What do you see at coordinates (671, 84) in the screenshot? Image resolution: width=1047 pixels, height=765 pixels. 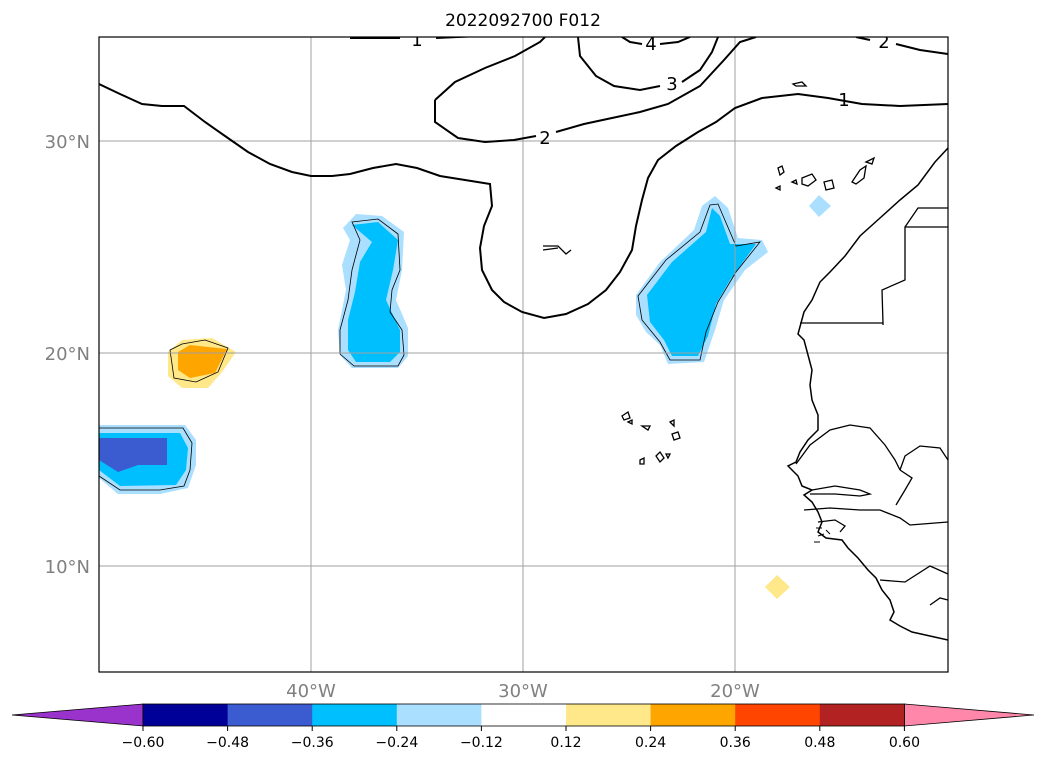 I see `contour-label: 3` at bounding box center [671, 84].